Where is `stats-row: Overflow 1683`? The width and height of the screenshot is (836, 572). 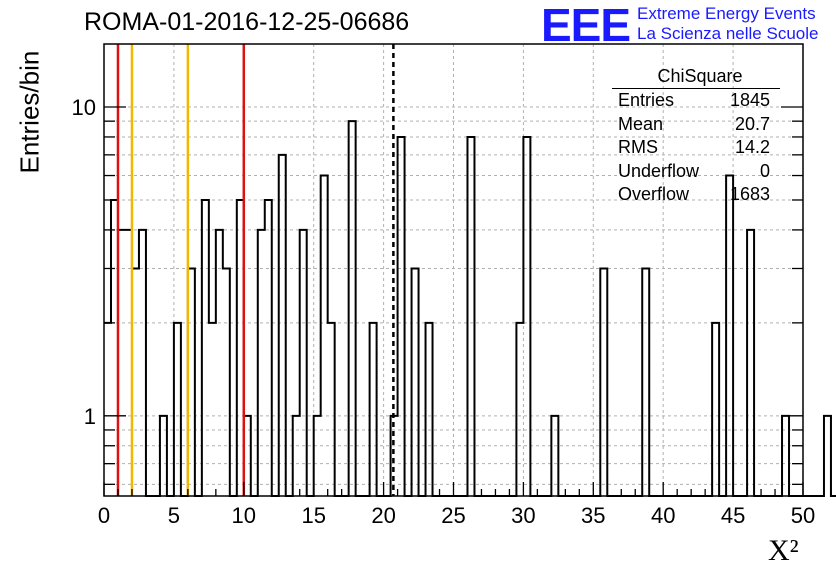
stats-row: Overflow 1683 is located at coordinates (696, 195).